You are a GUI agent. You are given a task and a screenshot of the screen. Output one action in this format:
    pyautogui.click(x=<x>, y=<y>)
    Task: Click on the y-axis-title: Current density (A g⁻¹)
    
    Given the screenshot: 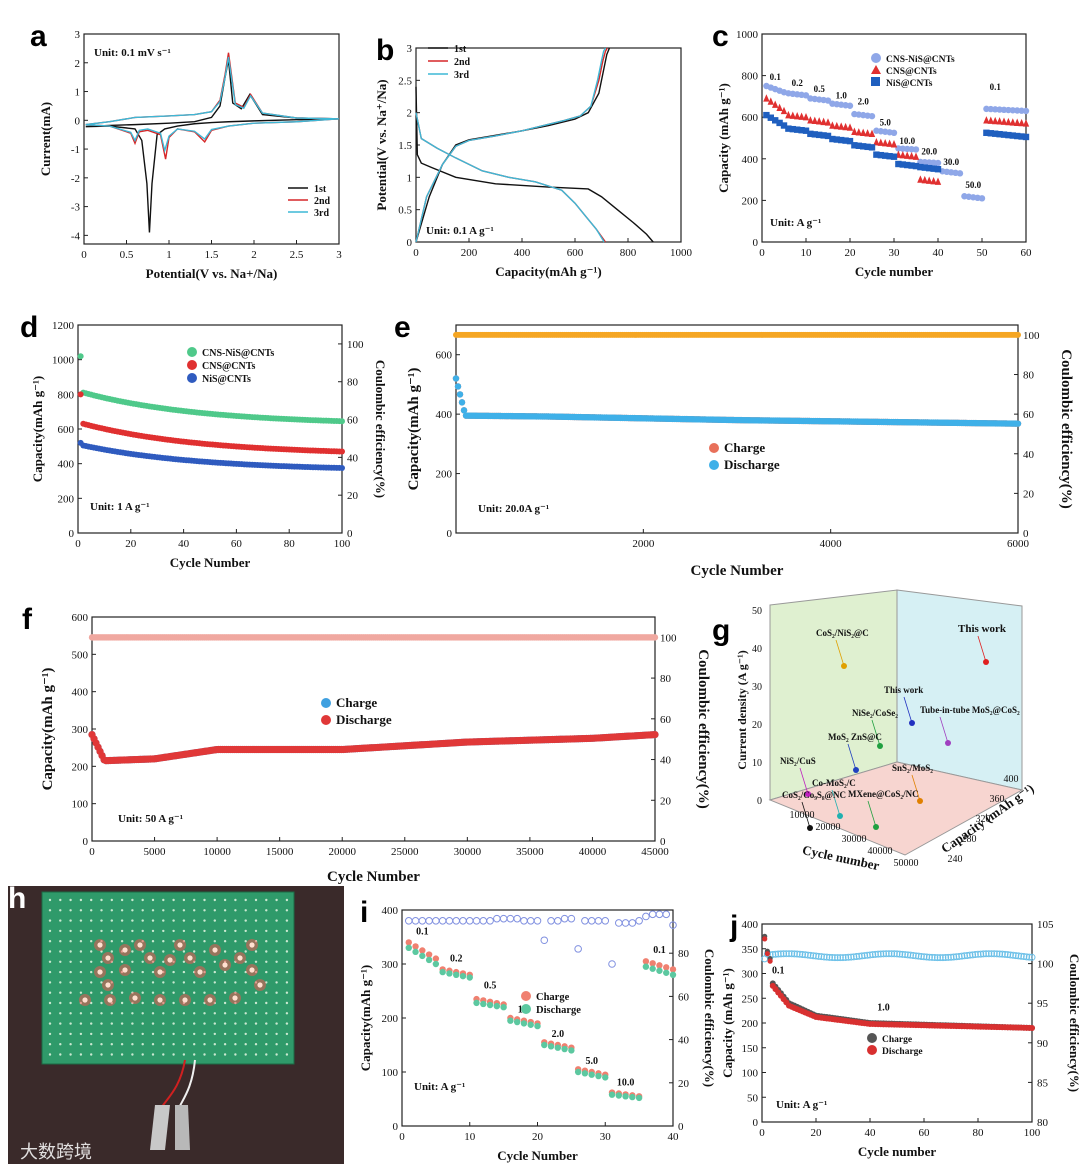 What is the action you would take?
    pyautogui.click(x=742, y=709)
    